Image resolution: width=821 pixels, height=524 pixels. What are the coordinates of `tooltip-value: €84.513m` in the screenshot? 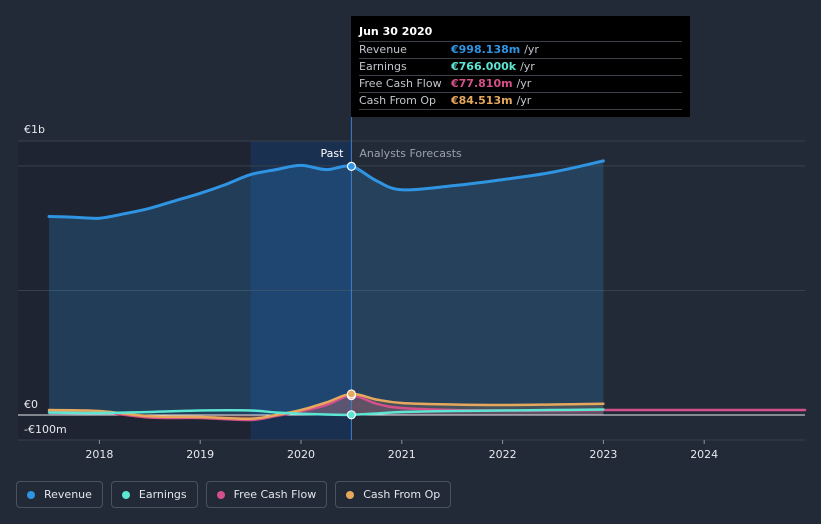 It's located at (482, 100).